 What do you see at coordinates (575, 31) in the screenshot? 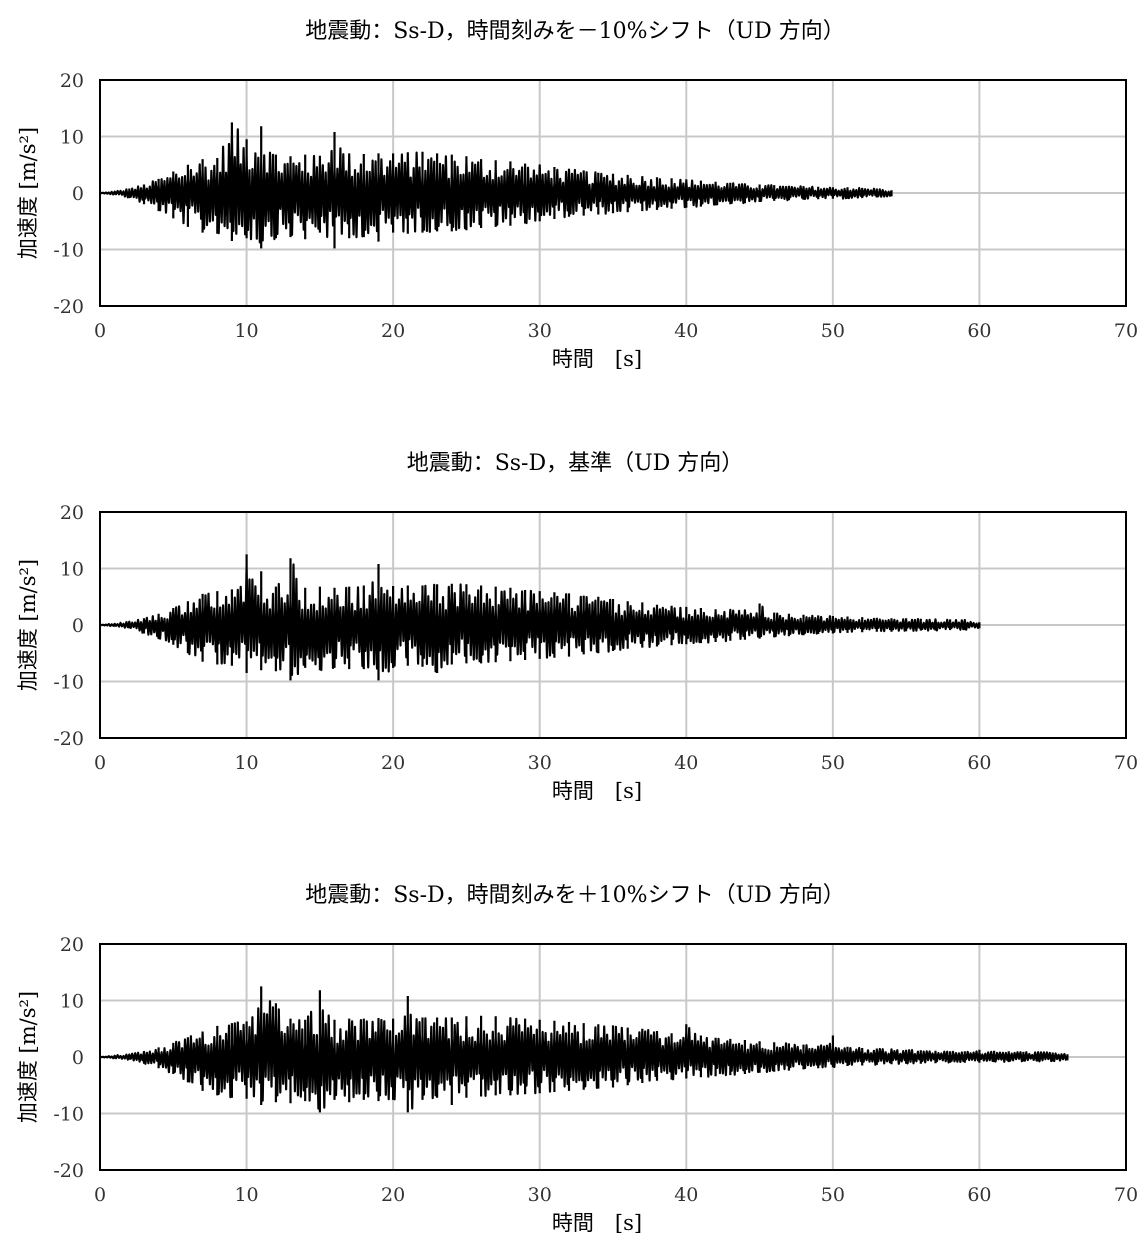
I see `chart-title: 地震動：Ss-D，時間刻みを－10%シフト（UD 方向）` at bounding box center [575, 31].